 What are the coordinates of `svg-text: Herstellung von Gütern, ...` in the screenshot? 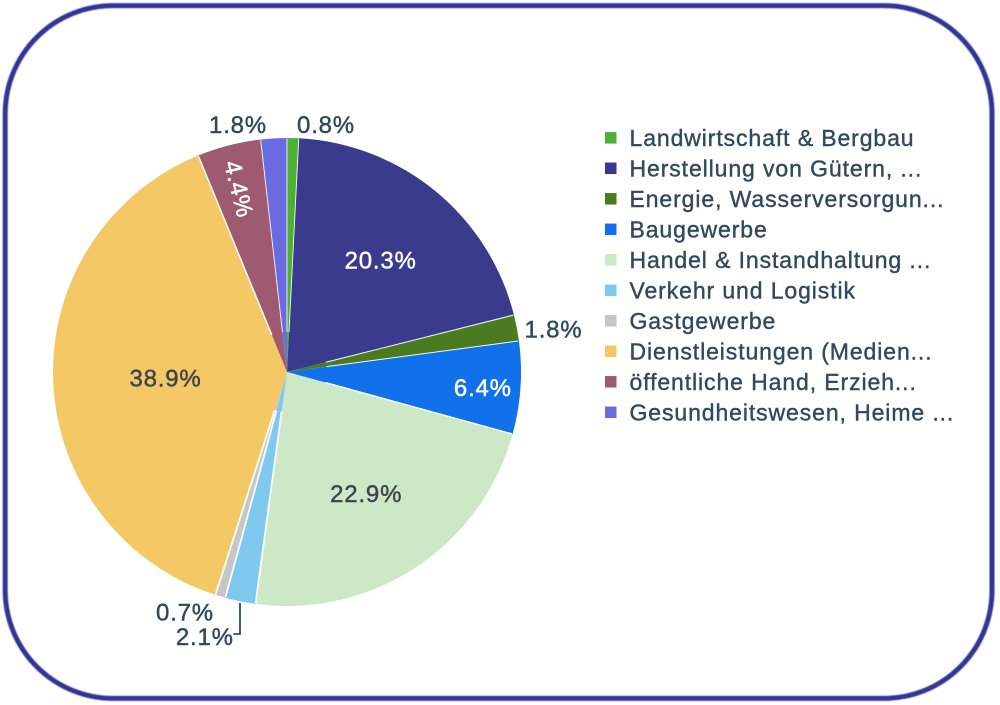 It's located at (776, 168).